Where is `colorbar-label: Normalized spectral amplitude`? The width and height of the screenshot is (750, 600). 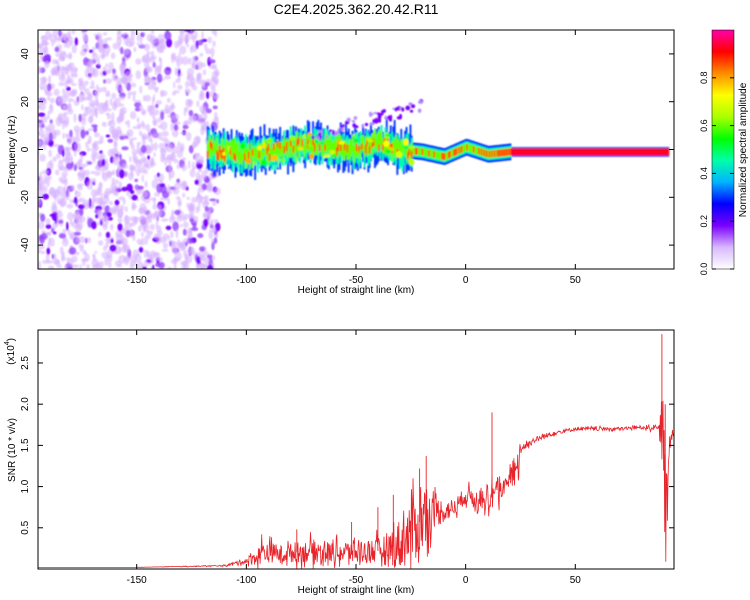 colorbar-label: Normalized spectral amplitude is located at coordinates (743, 149).